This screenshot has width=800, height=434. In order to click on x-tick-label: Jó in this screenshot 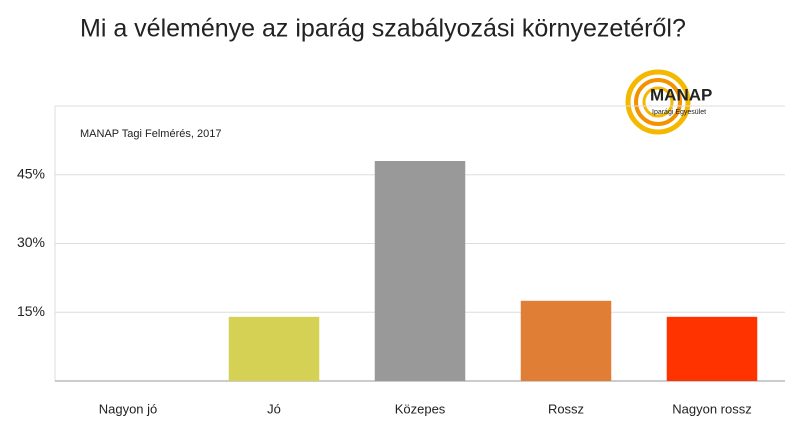, I will do `click(274, 408)`.